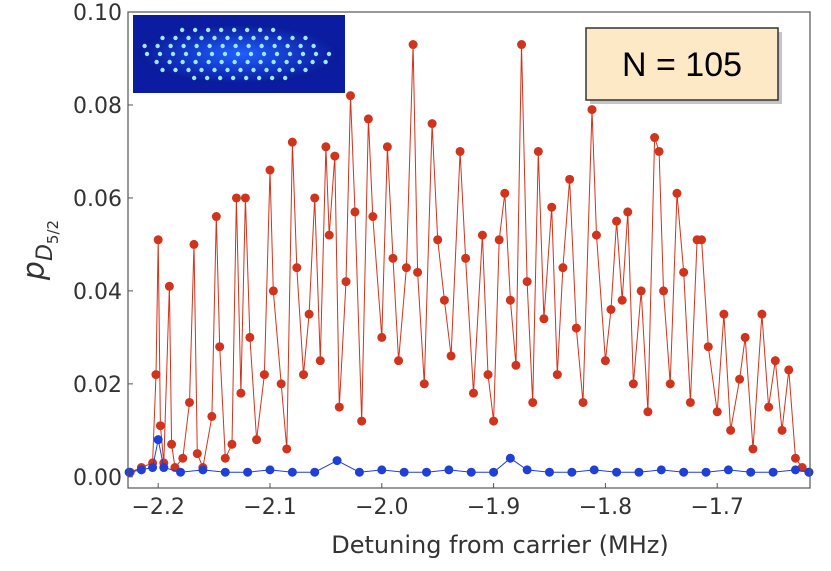 The height and width of the screenshot is (571, 831). What do you see at coordinates (53, 232) in the screenshot?
I see `y-label-subsubscript: 5/2` at bounding box center [53, 232].